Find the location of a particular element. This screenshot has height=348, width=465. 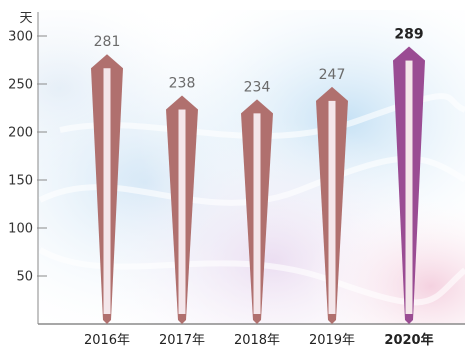

y-axis-unit-label: 天 is located at coordinates (25, 18).